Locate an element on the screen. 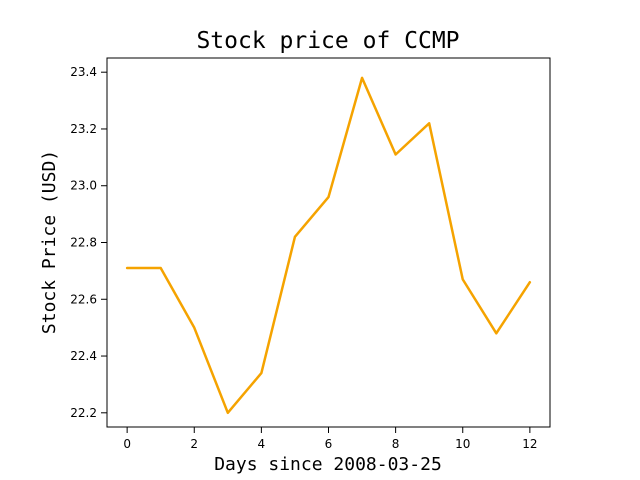  x-tick-label: 4 is located at coordinates (262, 444).